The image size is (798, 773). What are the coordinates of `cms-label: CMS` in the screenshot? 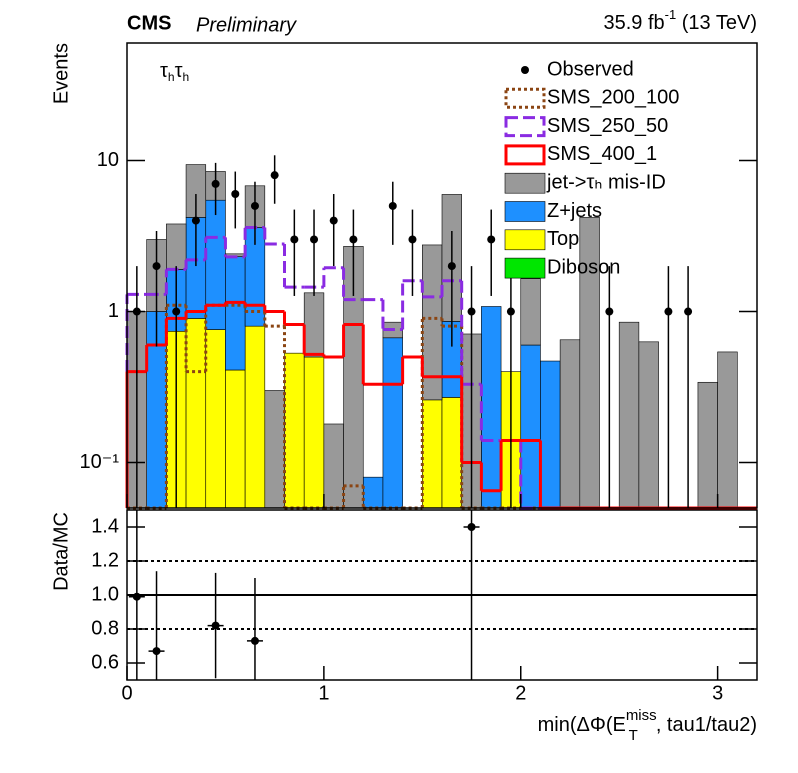 It's located at (149, 23).